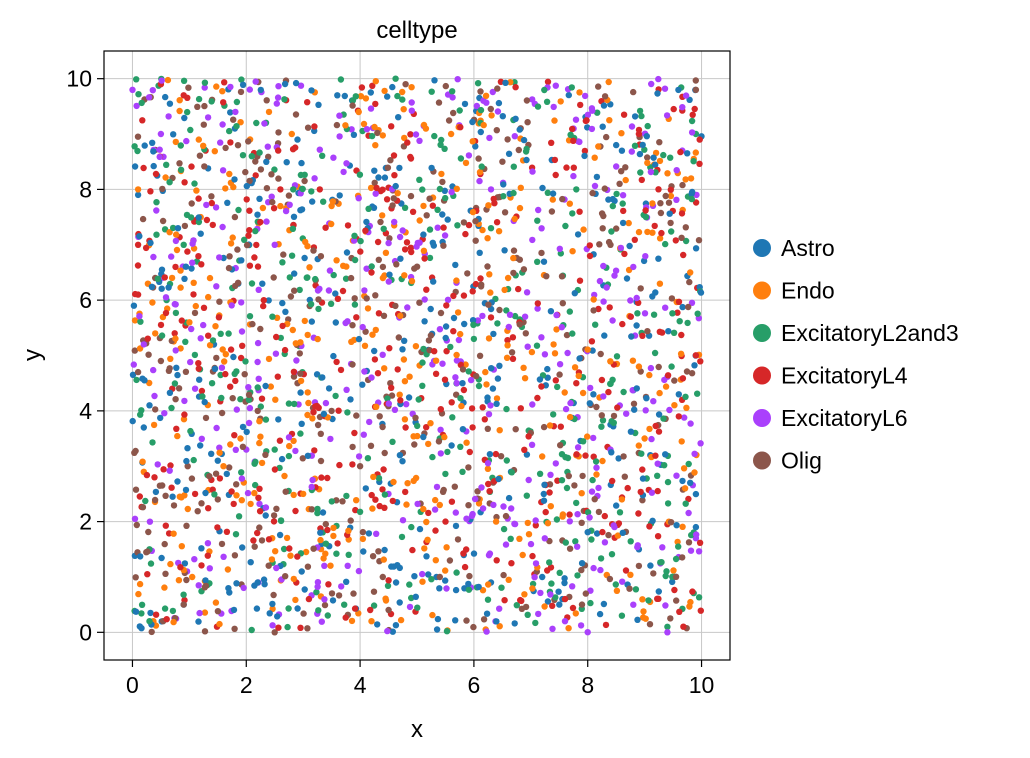 The width and height of the screenshot is (1030, 758). What do you see at coordinates (870, 333) in the screenshot?
I see `legend-label: ExcitatoryL2and3` at bounding box center [870, 333].